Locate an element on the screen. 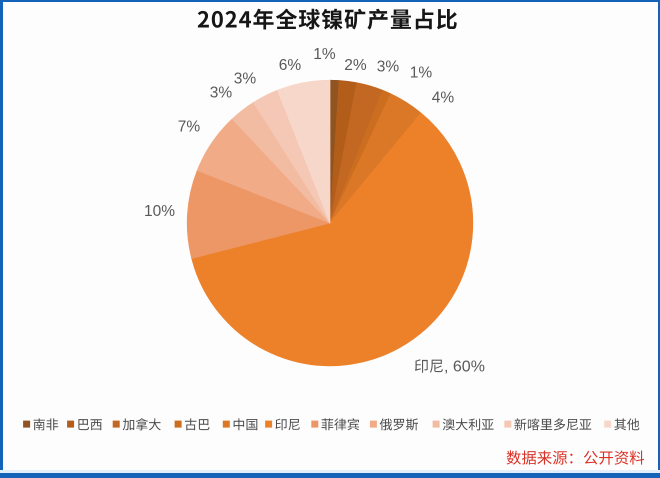  svg-text: 7% is located at coordinates (189, 126).